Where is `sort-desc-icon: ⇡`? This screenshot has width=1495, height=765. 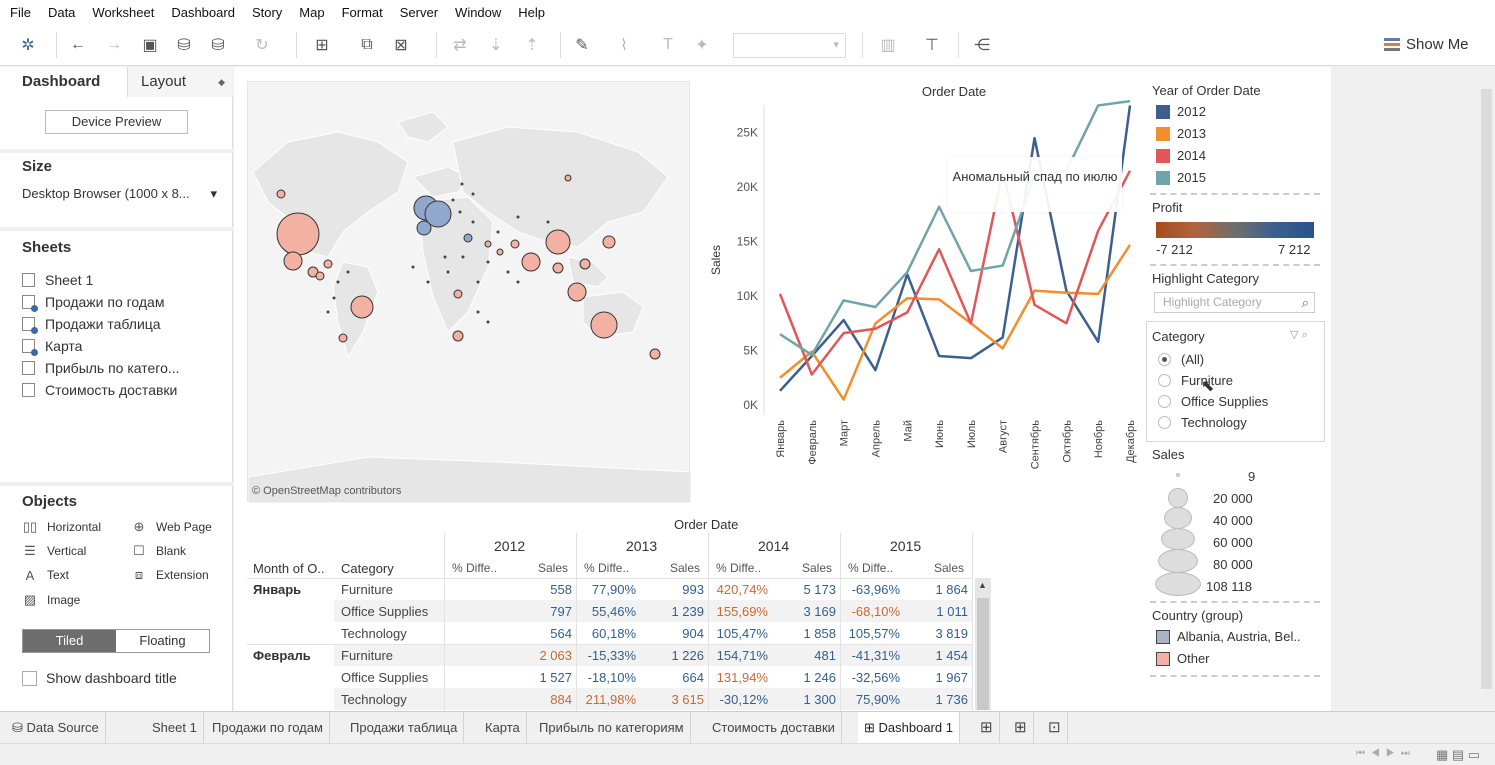
sort-desc-icon: ⇡ is located at coordinates (532, 45).